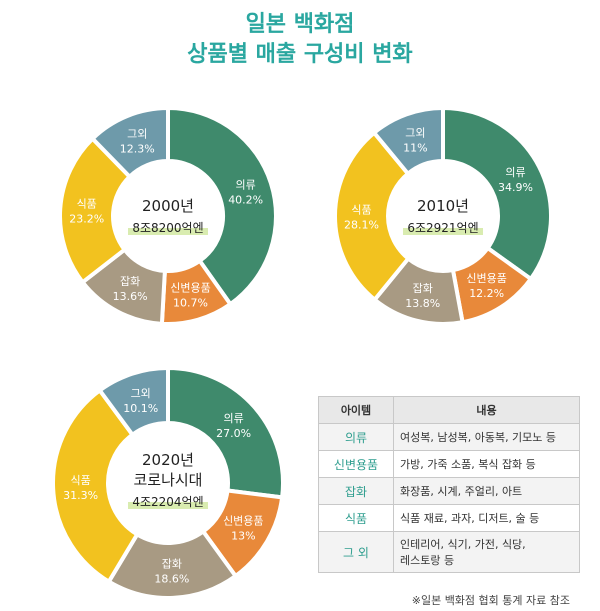  I want to click on legend-row-sundries: 잡화 화장품, 시계, 주얼리, 아트, so click(449, 491).